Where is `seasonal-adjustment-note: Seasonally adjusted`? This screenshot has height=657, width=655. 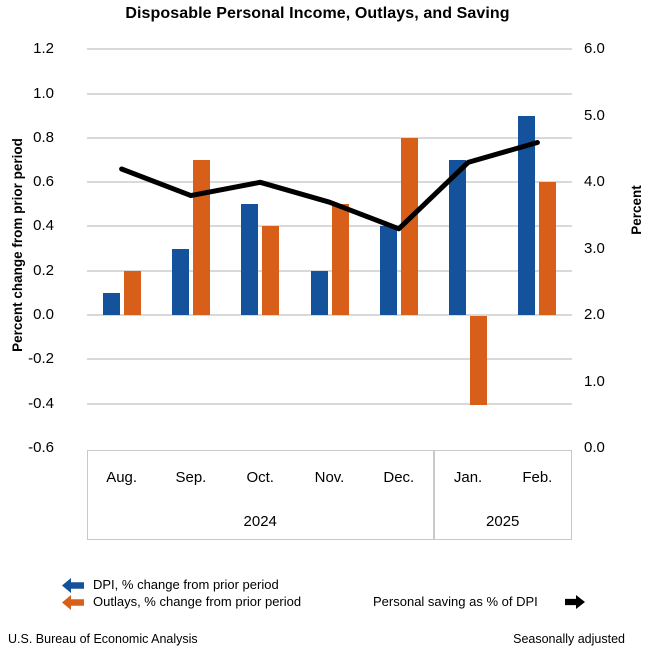 seasonal-adjustment-note: Seasonally adjusted is located at coordinates (569, 639).